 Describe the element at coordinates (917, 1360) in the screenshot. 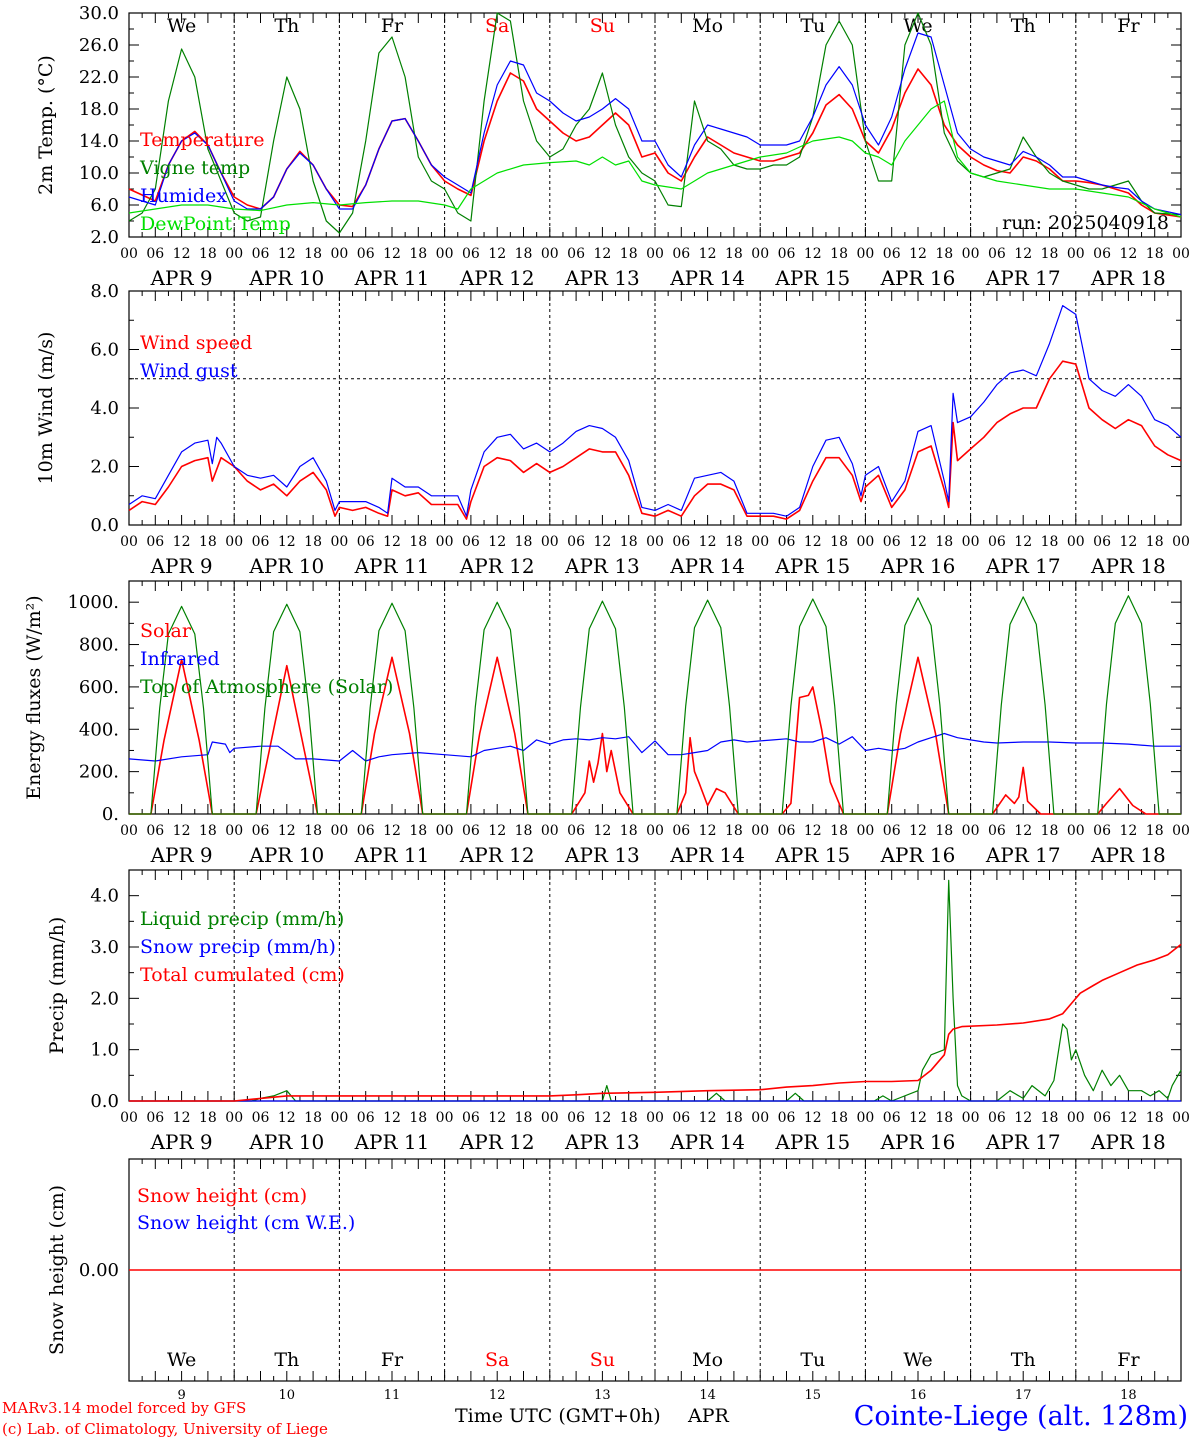

I see `weekday-label: We` at that location.